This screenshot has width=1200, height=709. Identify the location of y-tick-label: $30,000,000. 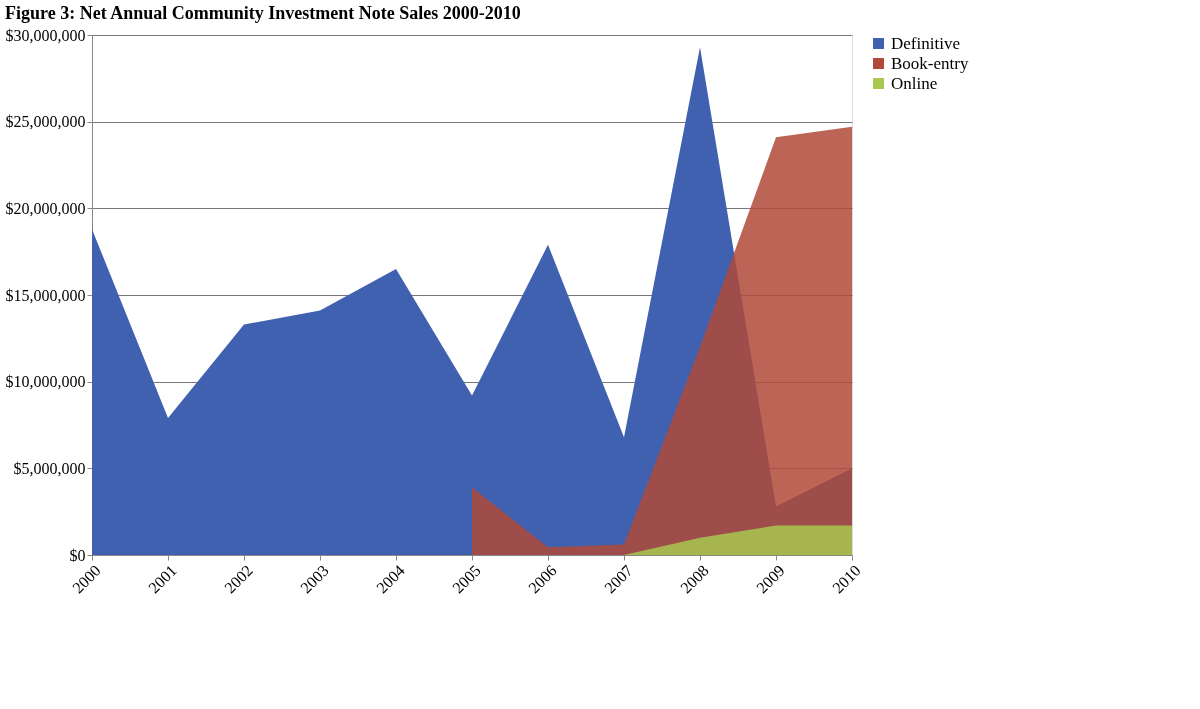
(45, 35).